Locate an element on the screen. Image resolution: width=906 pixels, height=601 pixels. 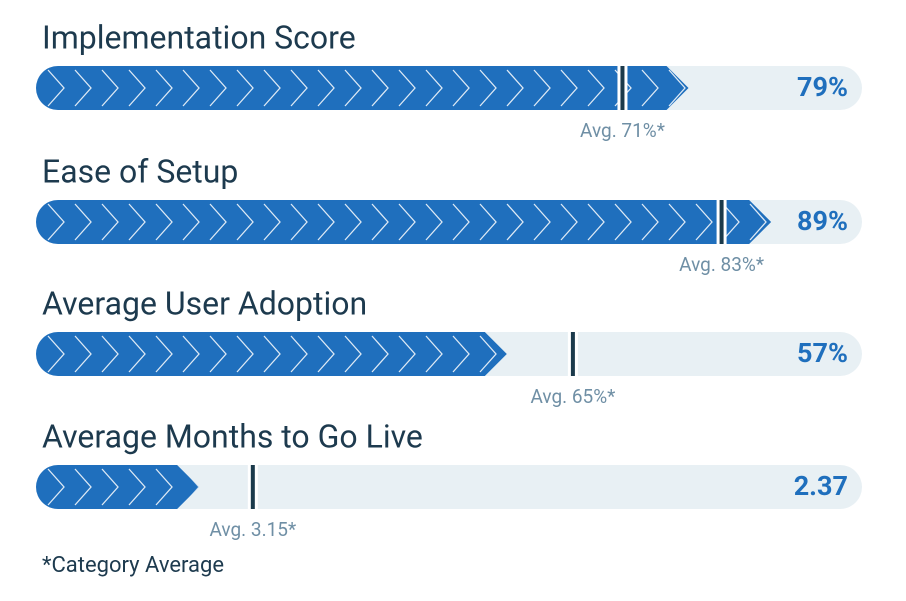
value-label: 89% is located at coordinates (822, 221).